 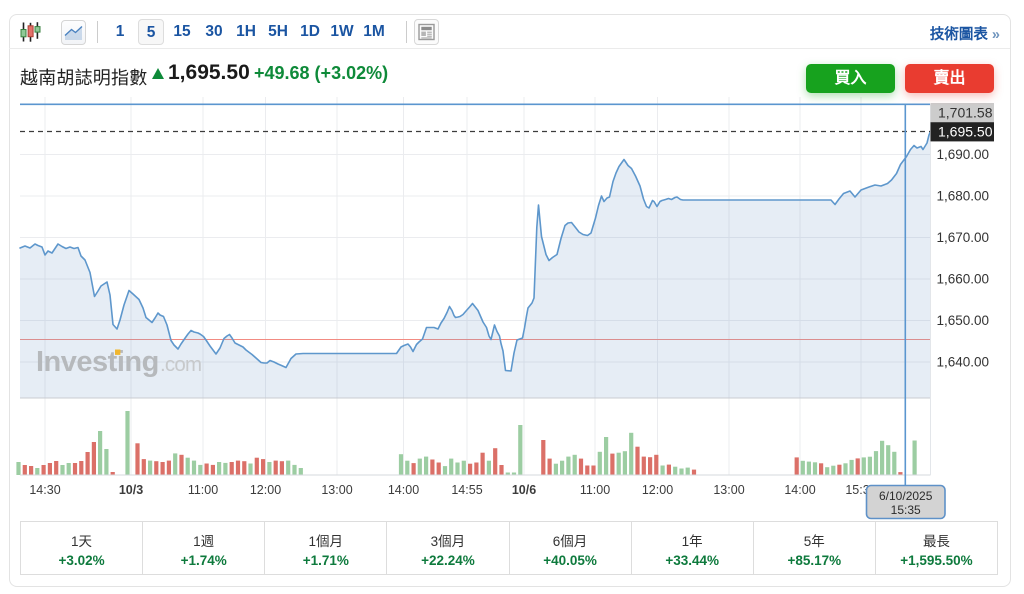 I want to click on svg-text: 15:35, so click(x=906, y=510).